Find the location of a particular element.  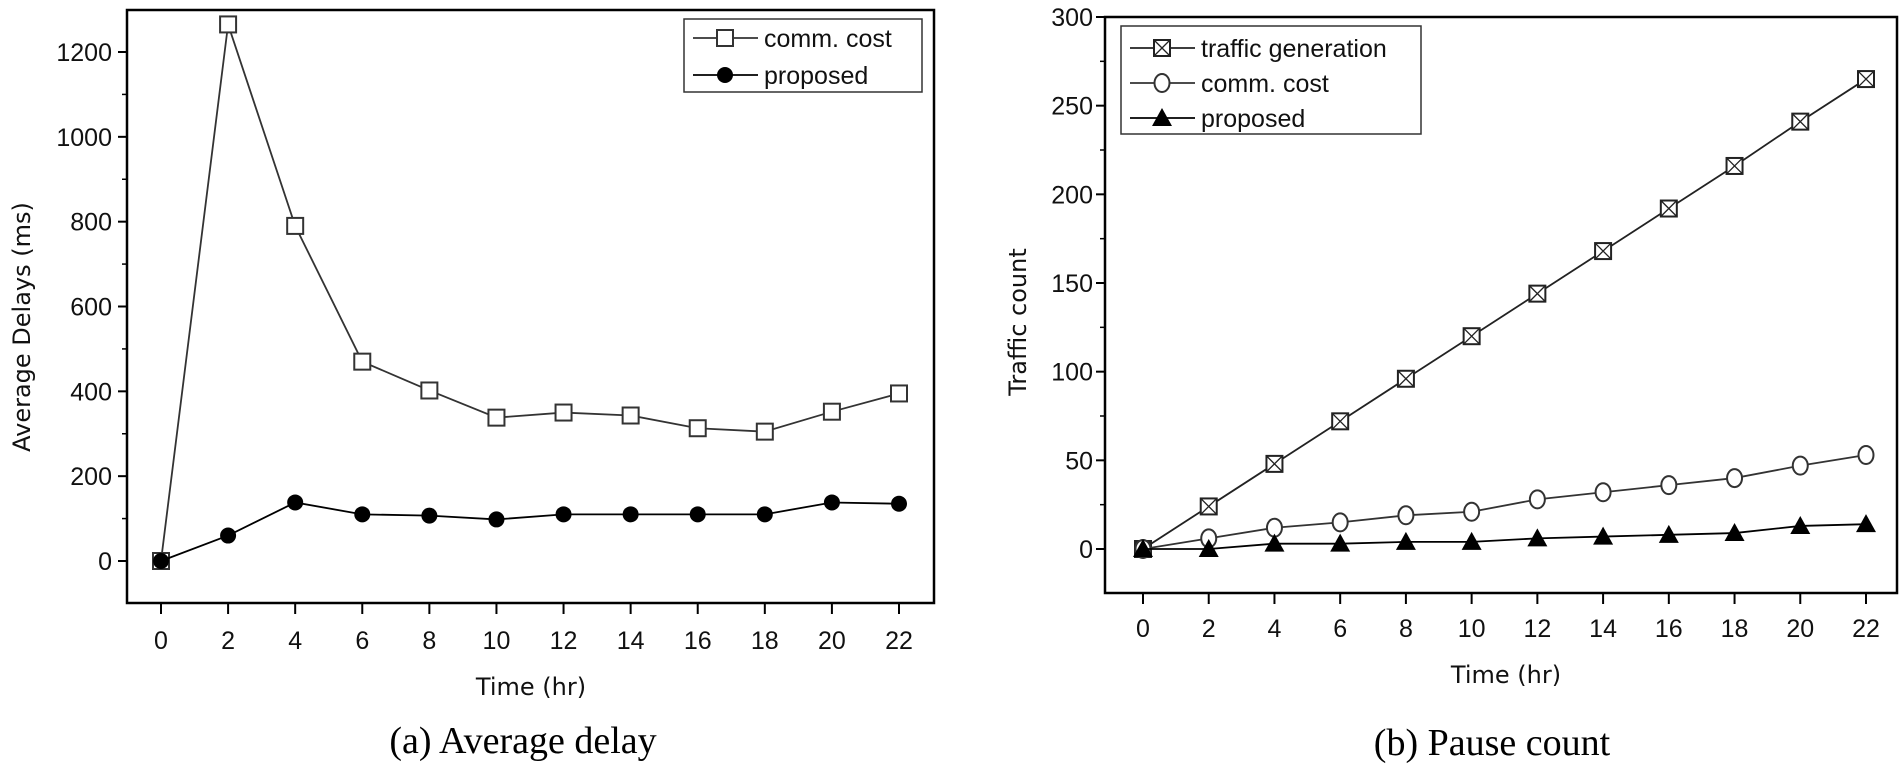

y-tick-label: 150 is located at coordinates (1072, 284).